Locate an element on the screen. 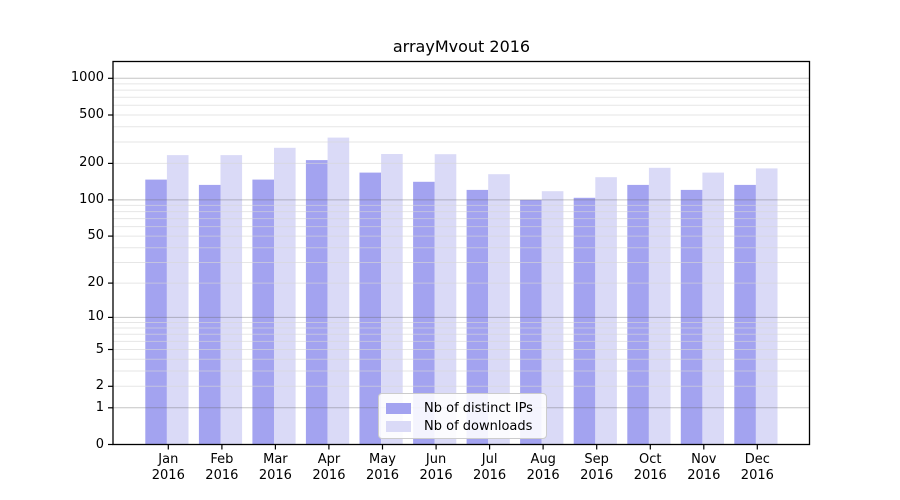 This screenshot has height=500, width=900. bar-distinct-ips-jan is located at coordinates (156, 312).